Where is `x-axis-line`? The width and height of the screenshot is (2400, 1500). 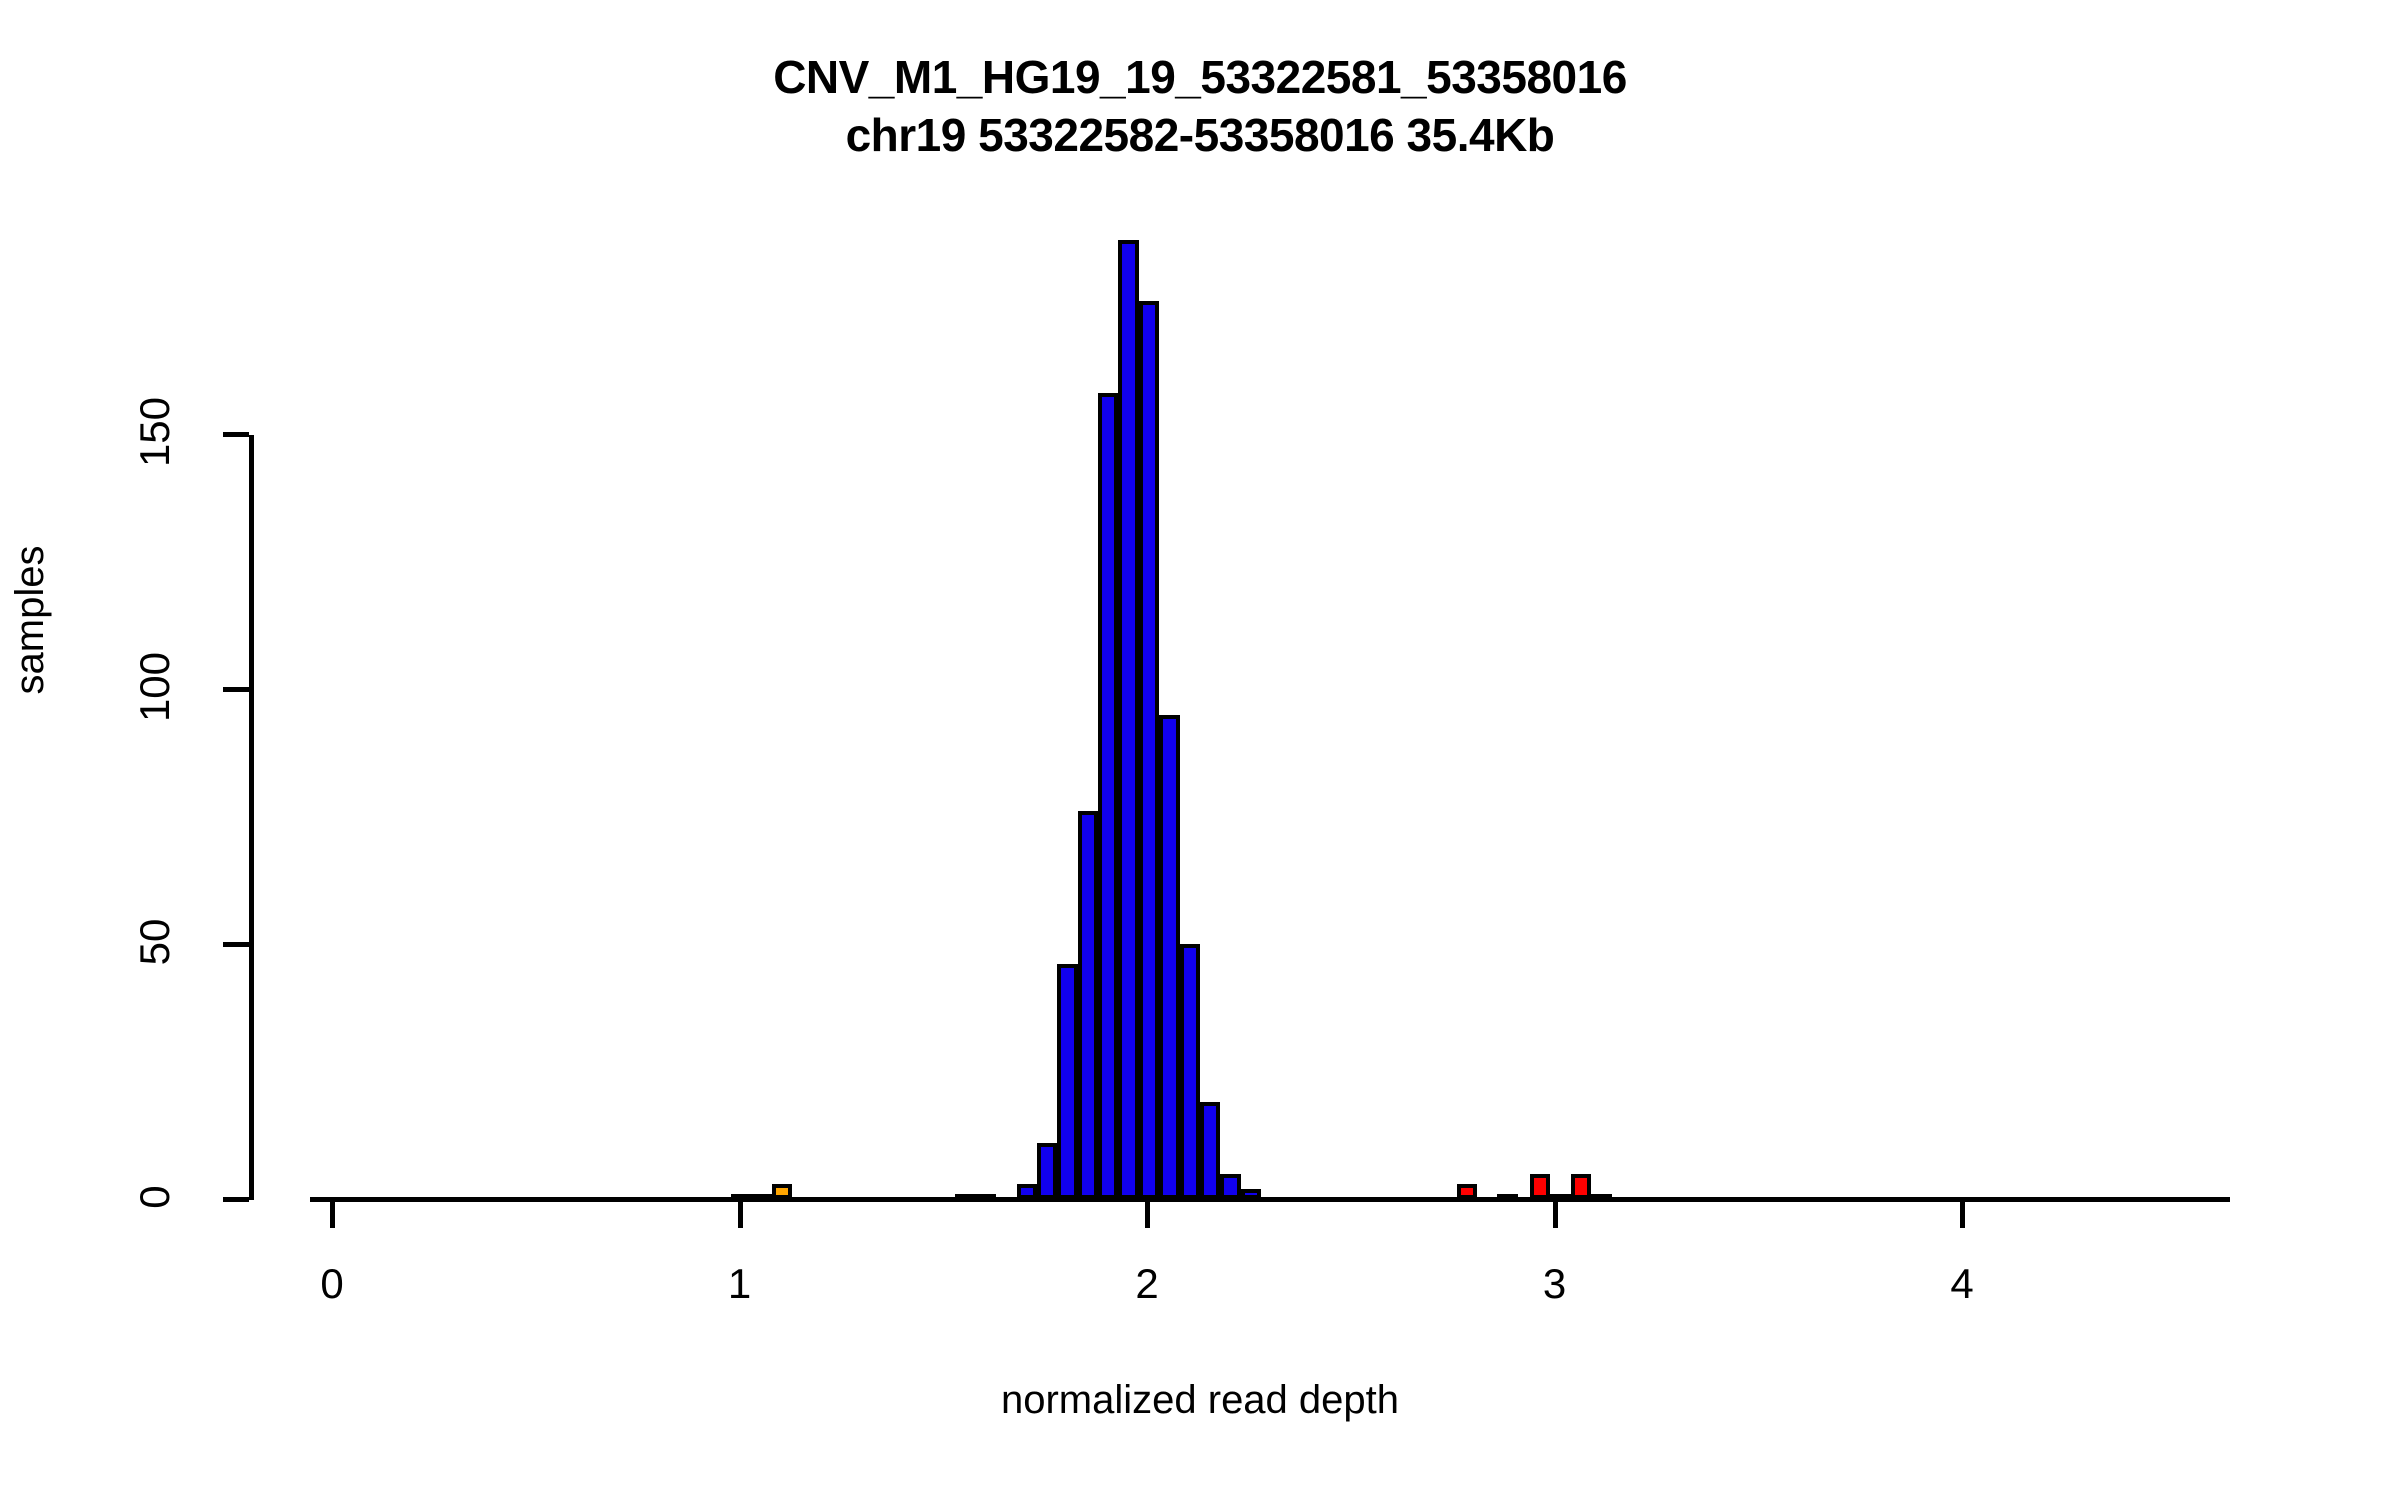
x-axis-line is located at coordinates (1270, 1199).